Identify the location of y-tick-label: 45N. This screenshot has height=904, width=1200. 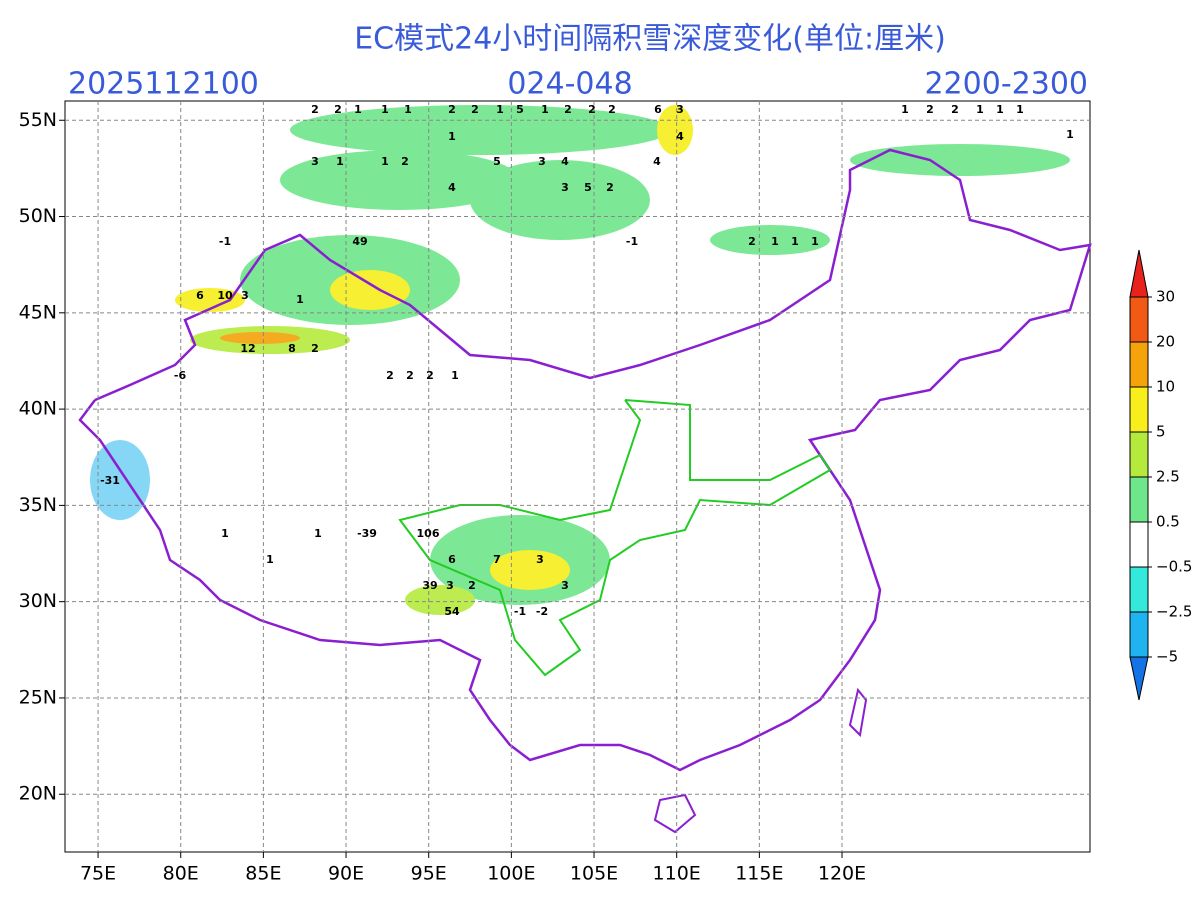
(38, 312).